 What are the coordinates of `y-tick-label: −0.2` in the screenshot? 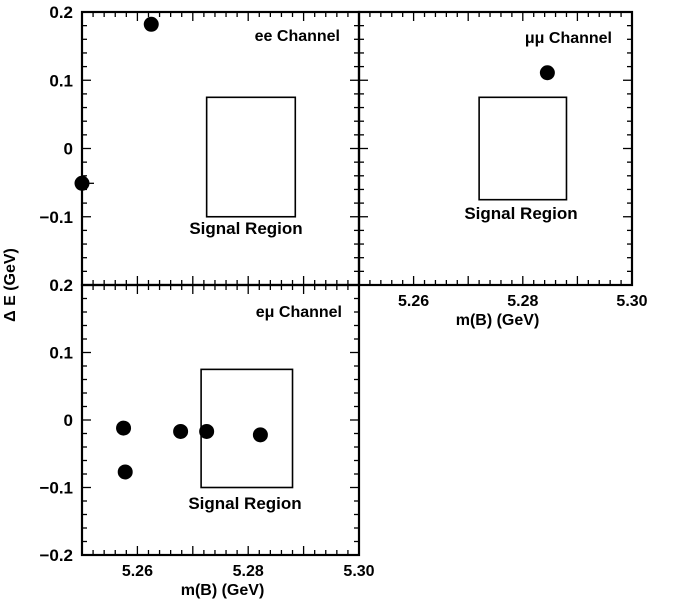 It's located at (56, 555).